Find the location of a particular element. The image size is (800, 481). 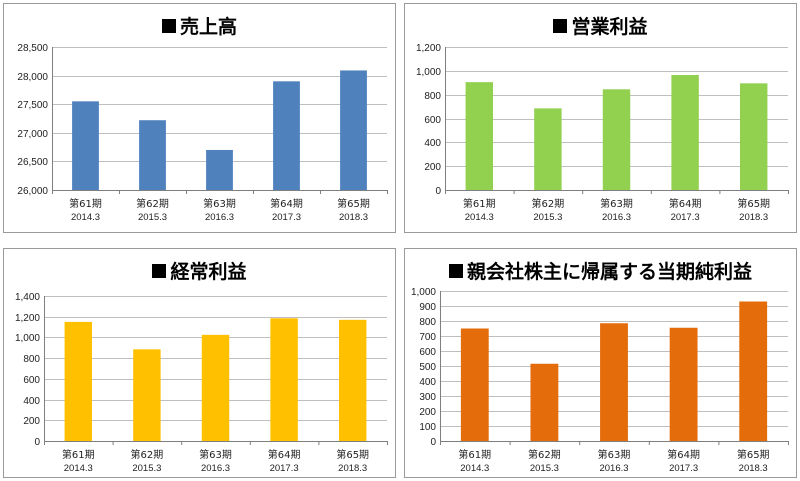

y-tick-label: 27,500 is located at coordinates (32, 105).